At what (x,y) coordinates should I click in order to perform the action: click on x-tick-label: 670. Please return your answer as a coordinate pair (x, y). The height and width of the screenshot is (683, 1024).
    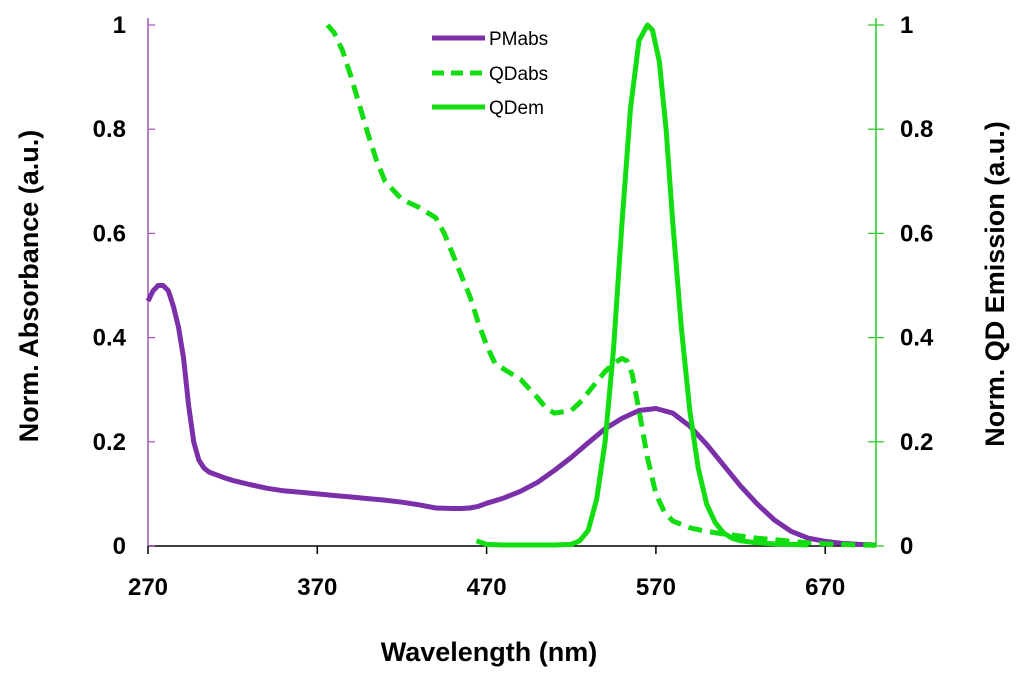
    Looking at the image, I should click on (825, 587).